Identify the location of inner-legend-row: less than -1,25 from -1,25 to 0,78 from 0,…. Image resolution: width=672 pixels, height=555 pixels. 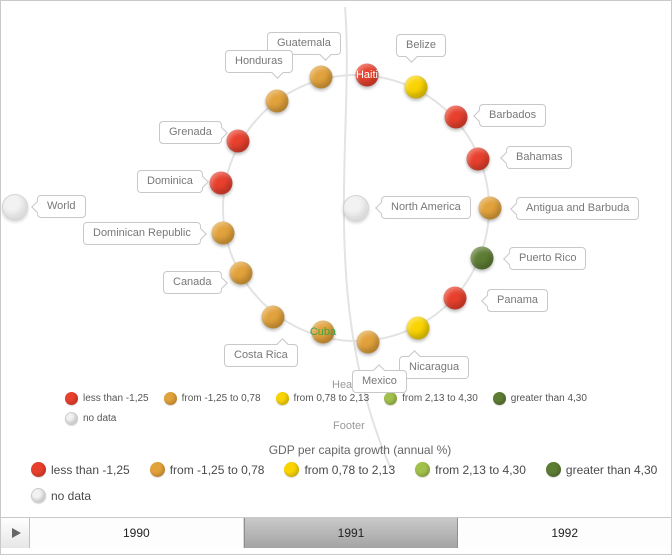
(326, 398).